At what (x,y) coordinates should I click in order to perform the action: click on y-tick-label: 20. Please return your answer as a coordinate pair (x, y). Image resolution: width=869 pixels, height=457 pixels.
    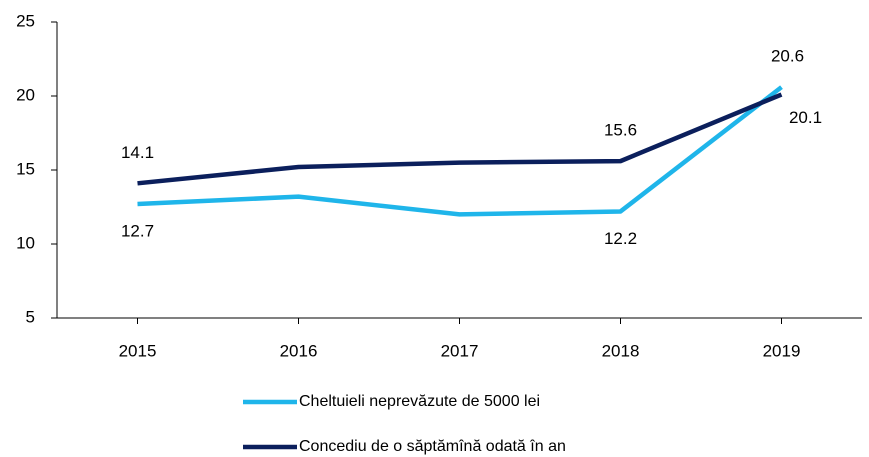
    Looking at the image, I should click on (25, 94).